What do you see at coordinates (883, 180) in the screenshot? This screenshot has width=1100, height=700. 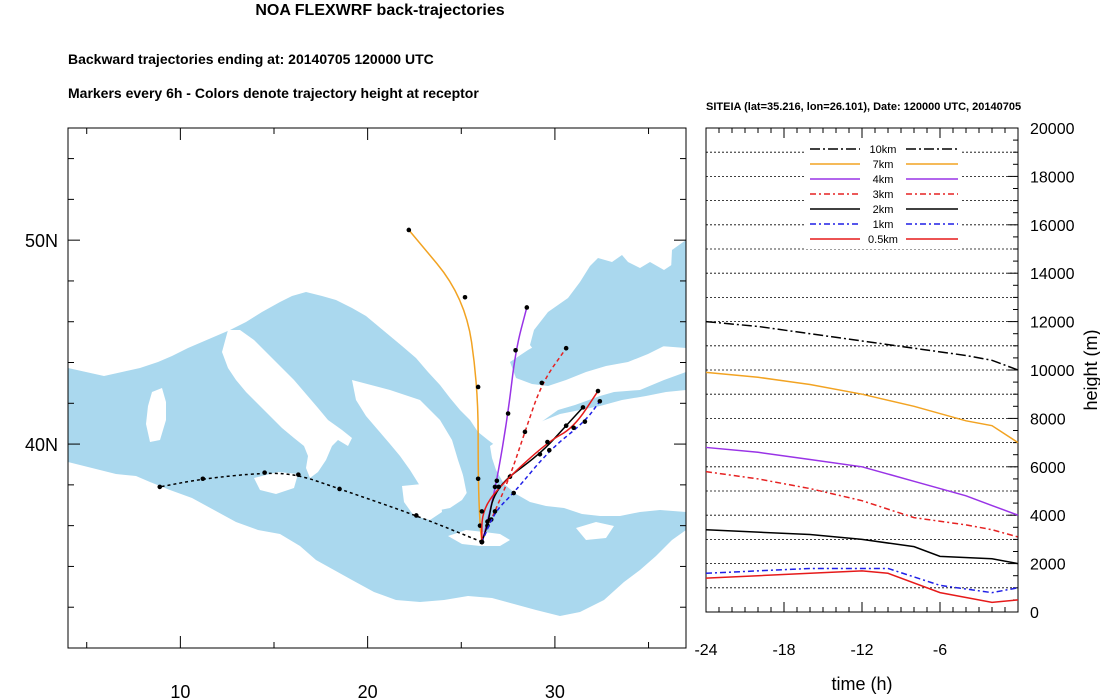 I see `legend-label: 4km` at bounding box center [883, 180].